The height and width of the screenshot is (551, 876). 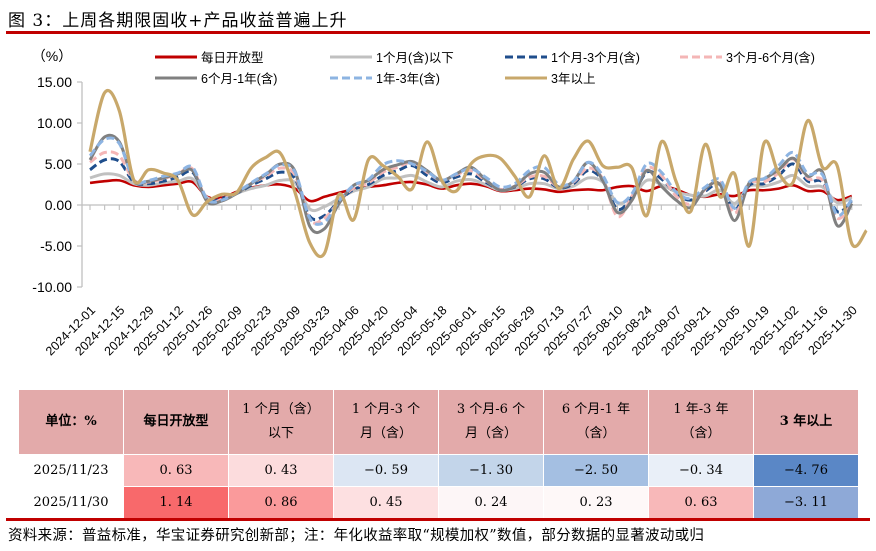 I want to click on table-cell: 0. 86, so click(x=281, y=502).